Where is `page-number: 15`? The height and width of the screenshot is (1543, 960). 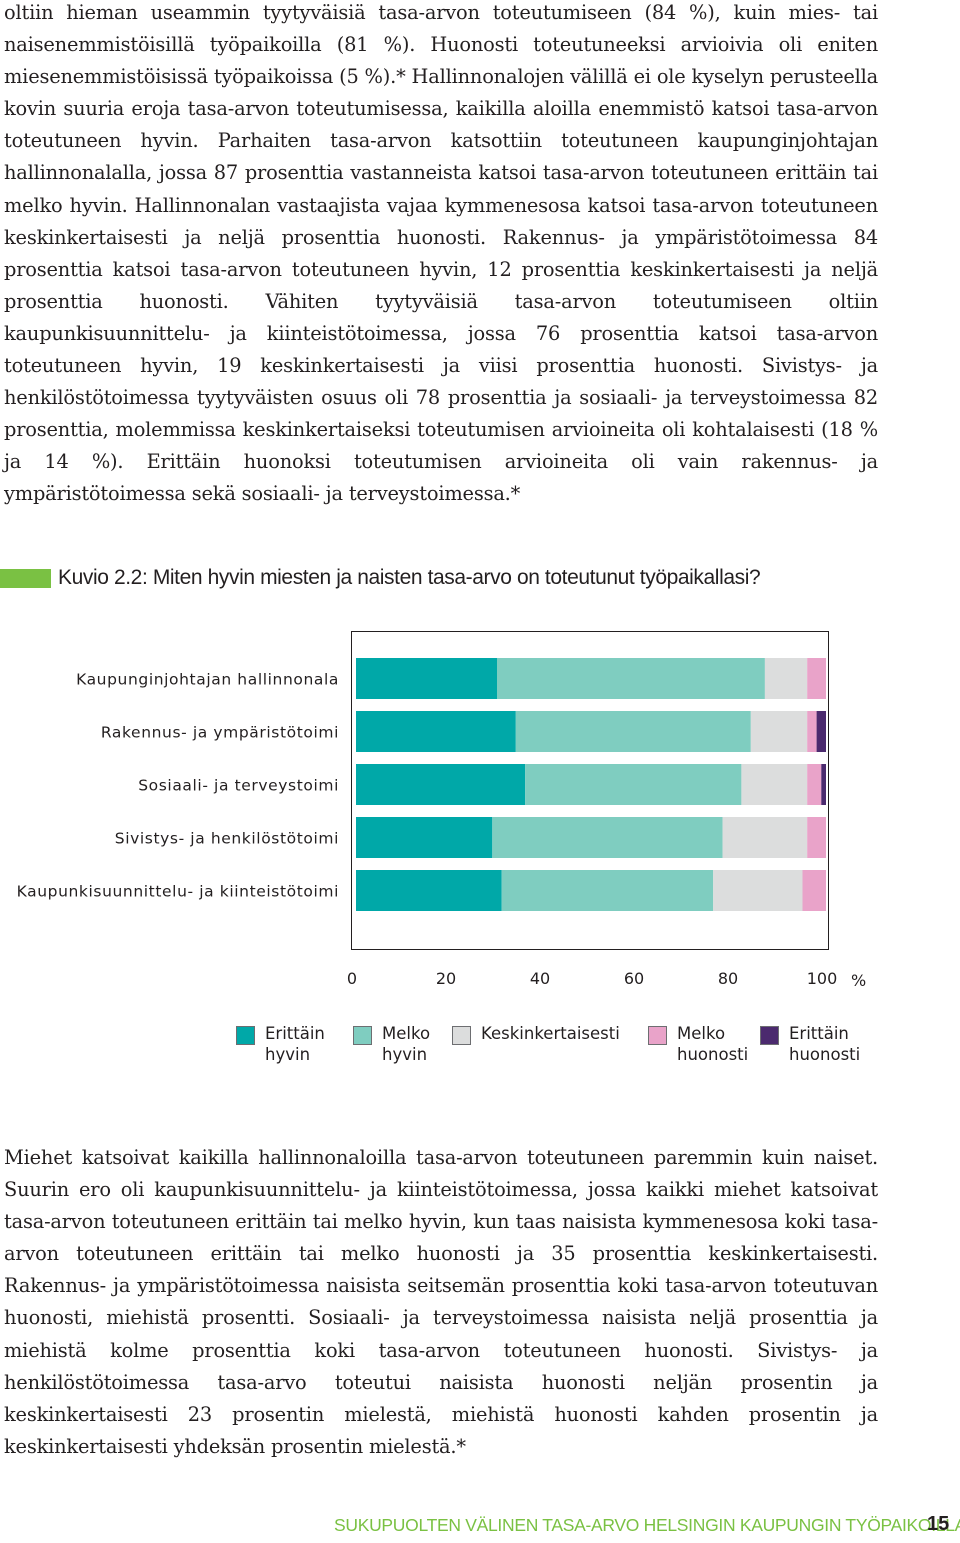 page-number: 15 is located at coordinates (938, 1524).